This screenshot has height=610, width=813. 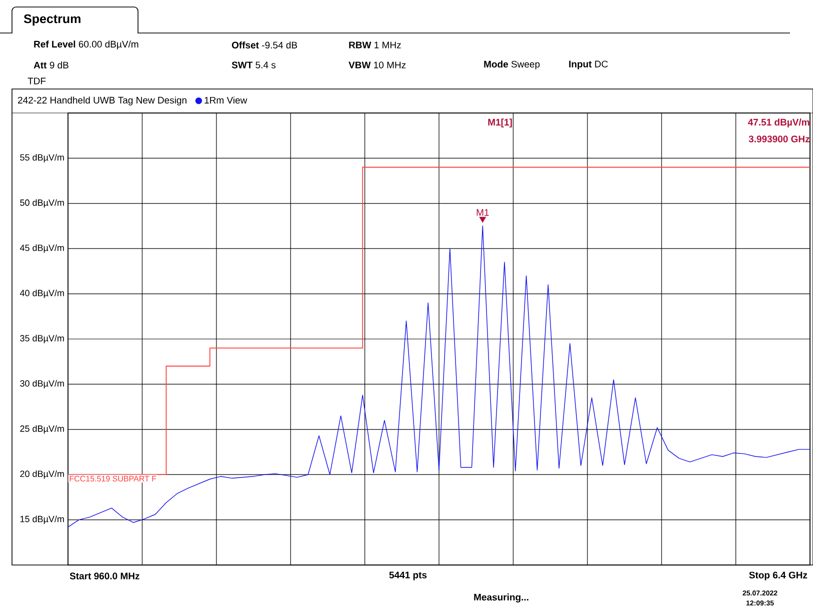 I want to click on text: Stop 6.4 GHz, so click(x=778, y=576).